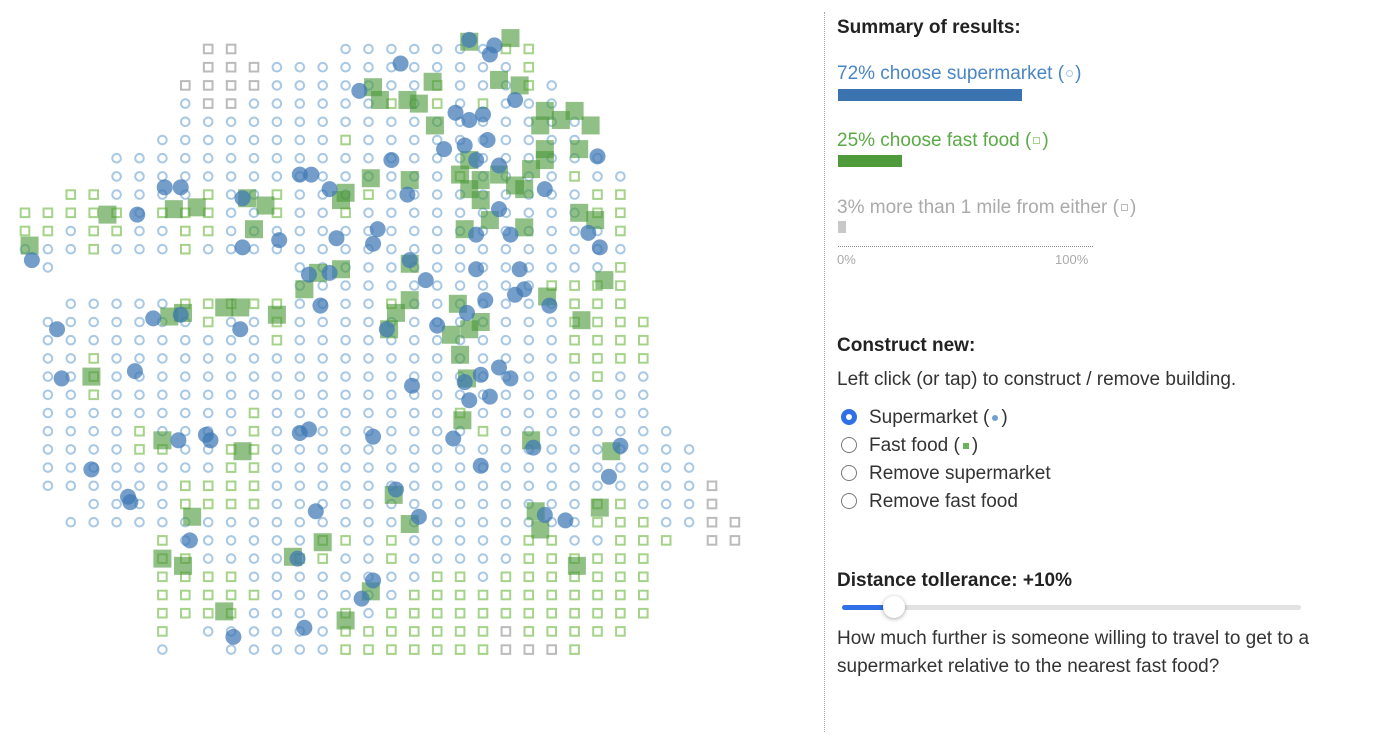 The width and height of the screenshot is (1400, 751). What do you see at coordinates (938, 418) in the screenshot?
I see `radio-label: Supermarket ()` at bounding box center [938, 418].